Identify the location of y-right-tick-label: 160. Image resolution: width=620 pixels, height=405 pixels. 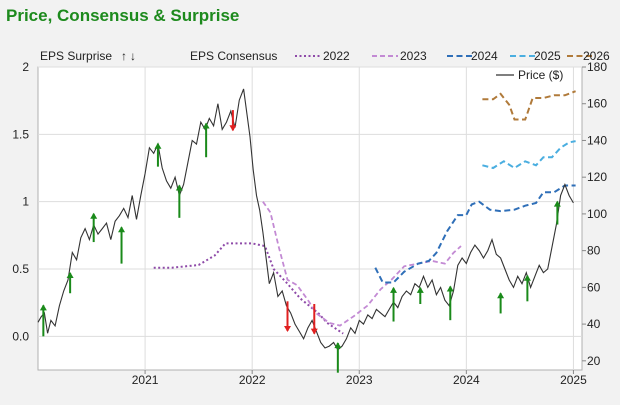
(597, 104).